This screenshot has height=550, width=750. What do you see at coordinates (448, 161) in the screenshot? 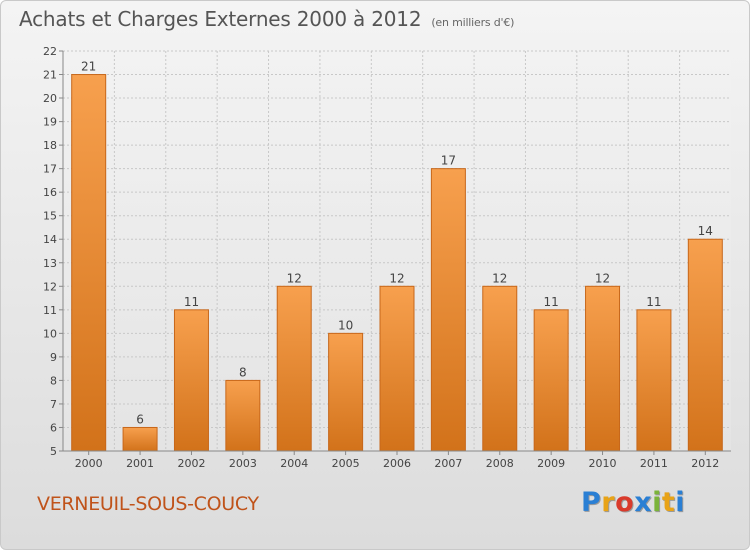
I see `data-label-2007: 17` at bounding box center [448, 161].